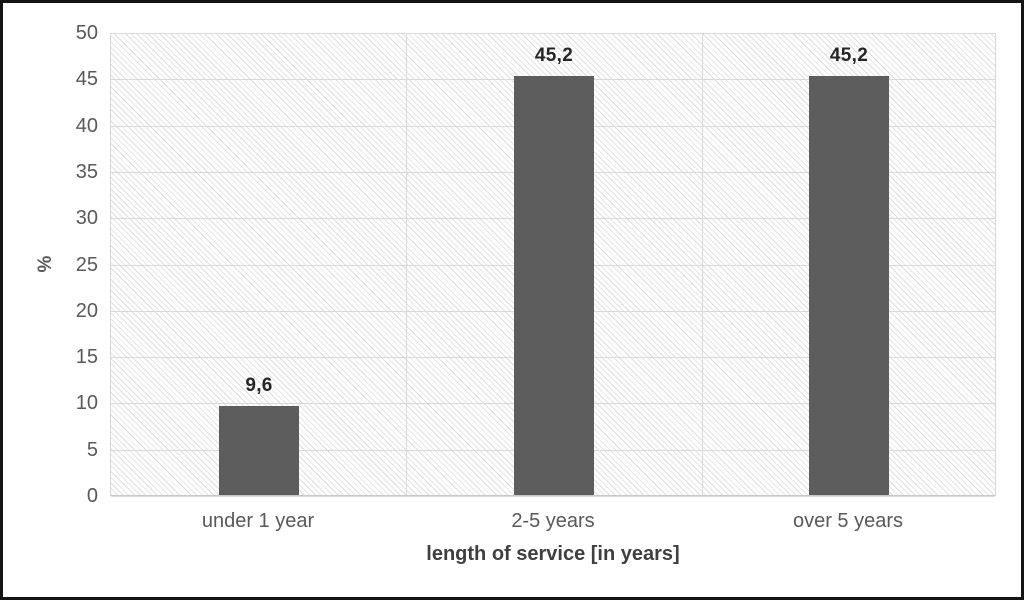  I want to click on y-tick-label: 5, so click(92, 449).